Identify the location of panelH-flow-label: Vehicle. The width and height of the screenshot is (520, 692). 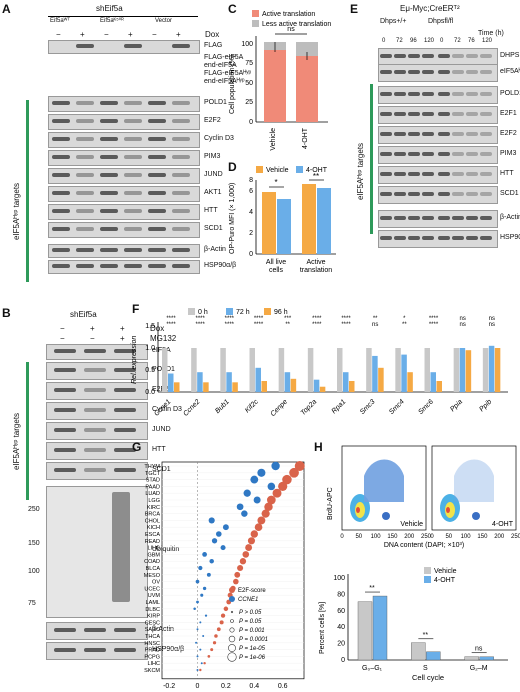
(411, 524).